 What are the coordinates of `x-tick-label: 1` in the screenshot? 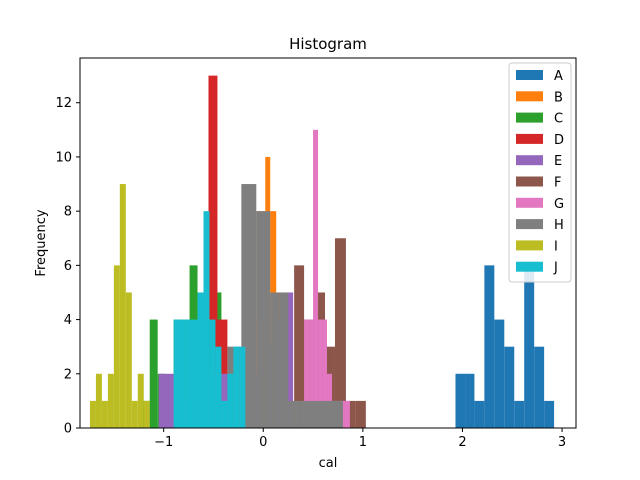 It's located at (363, 442).